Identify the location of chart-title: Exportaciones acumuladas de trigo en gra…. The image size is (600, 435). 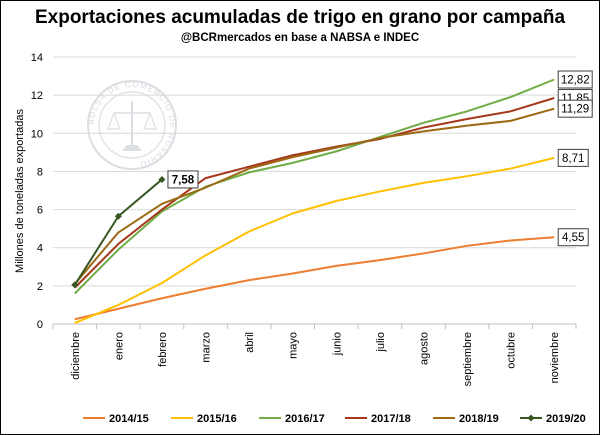
(300, 17).